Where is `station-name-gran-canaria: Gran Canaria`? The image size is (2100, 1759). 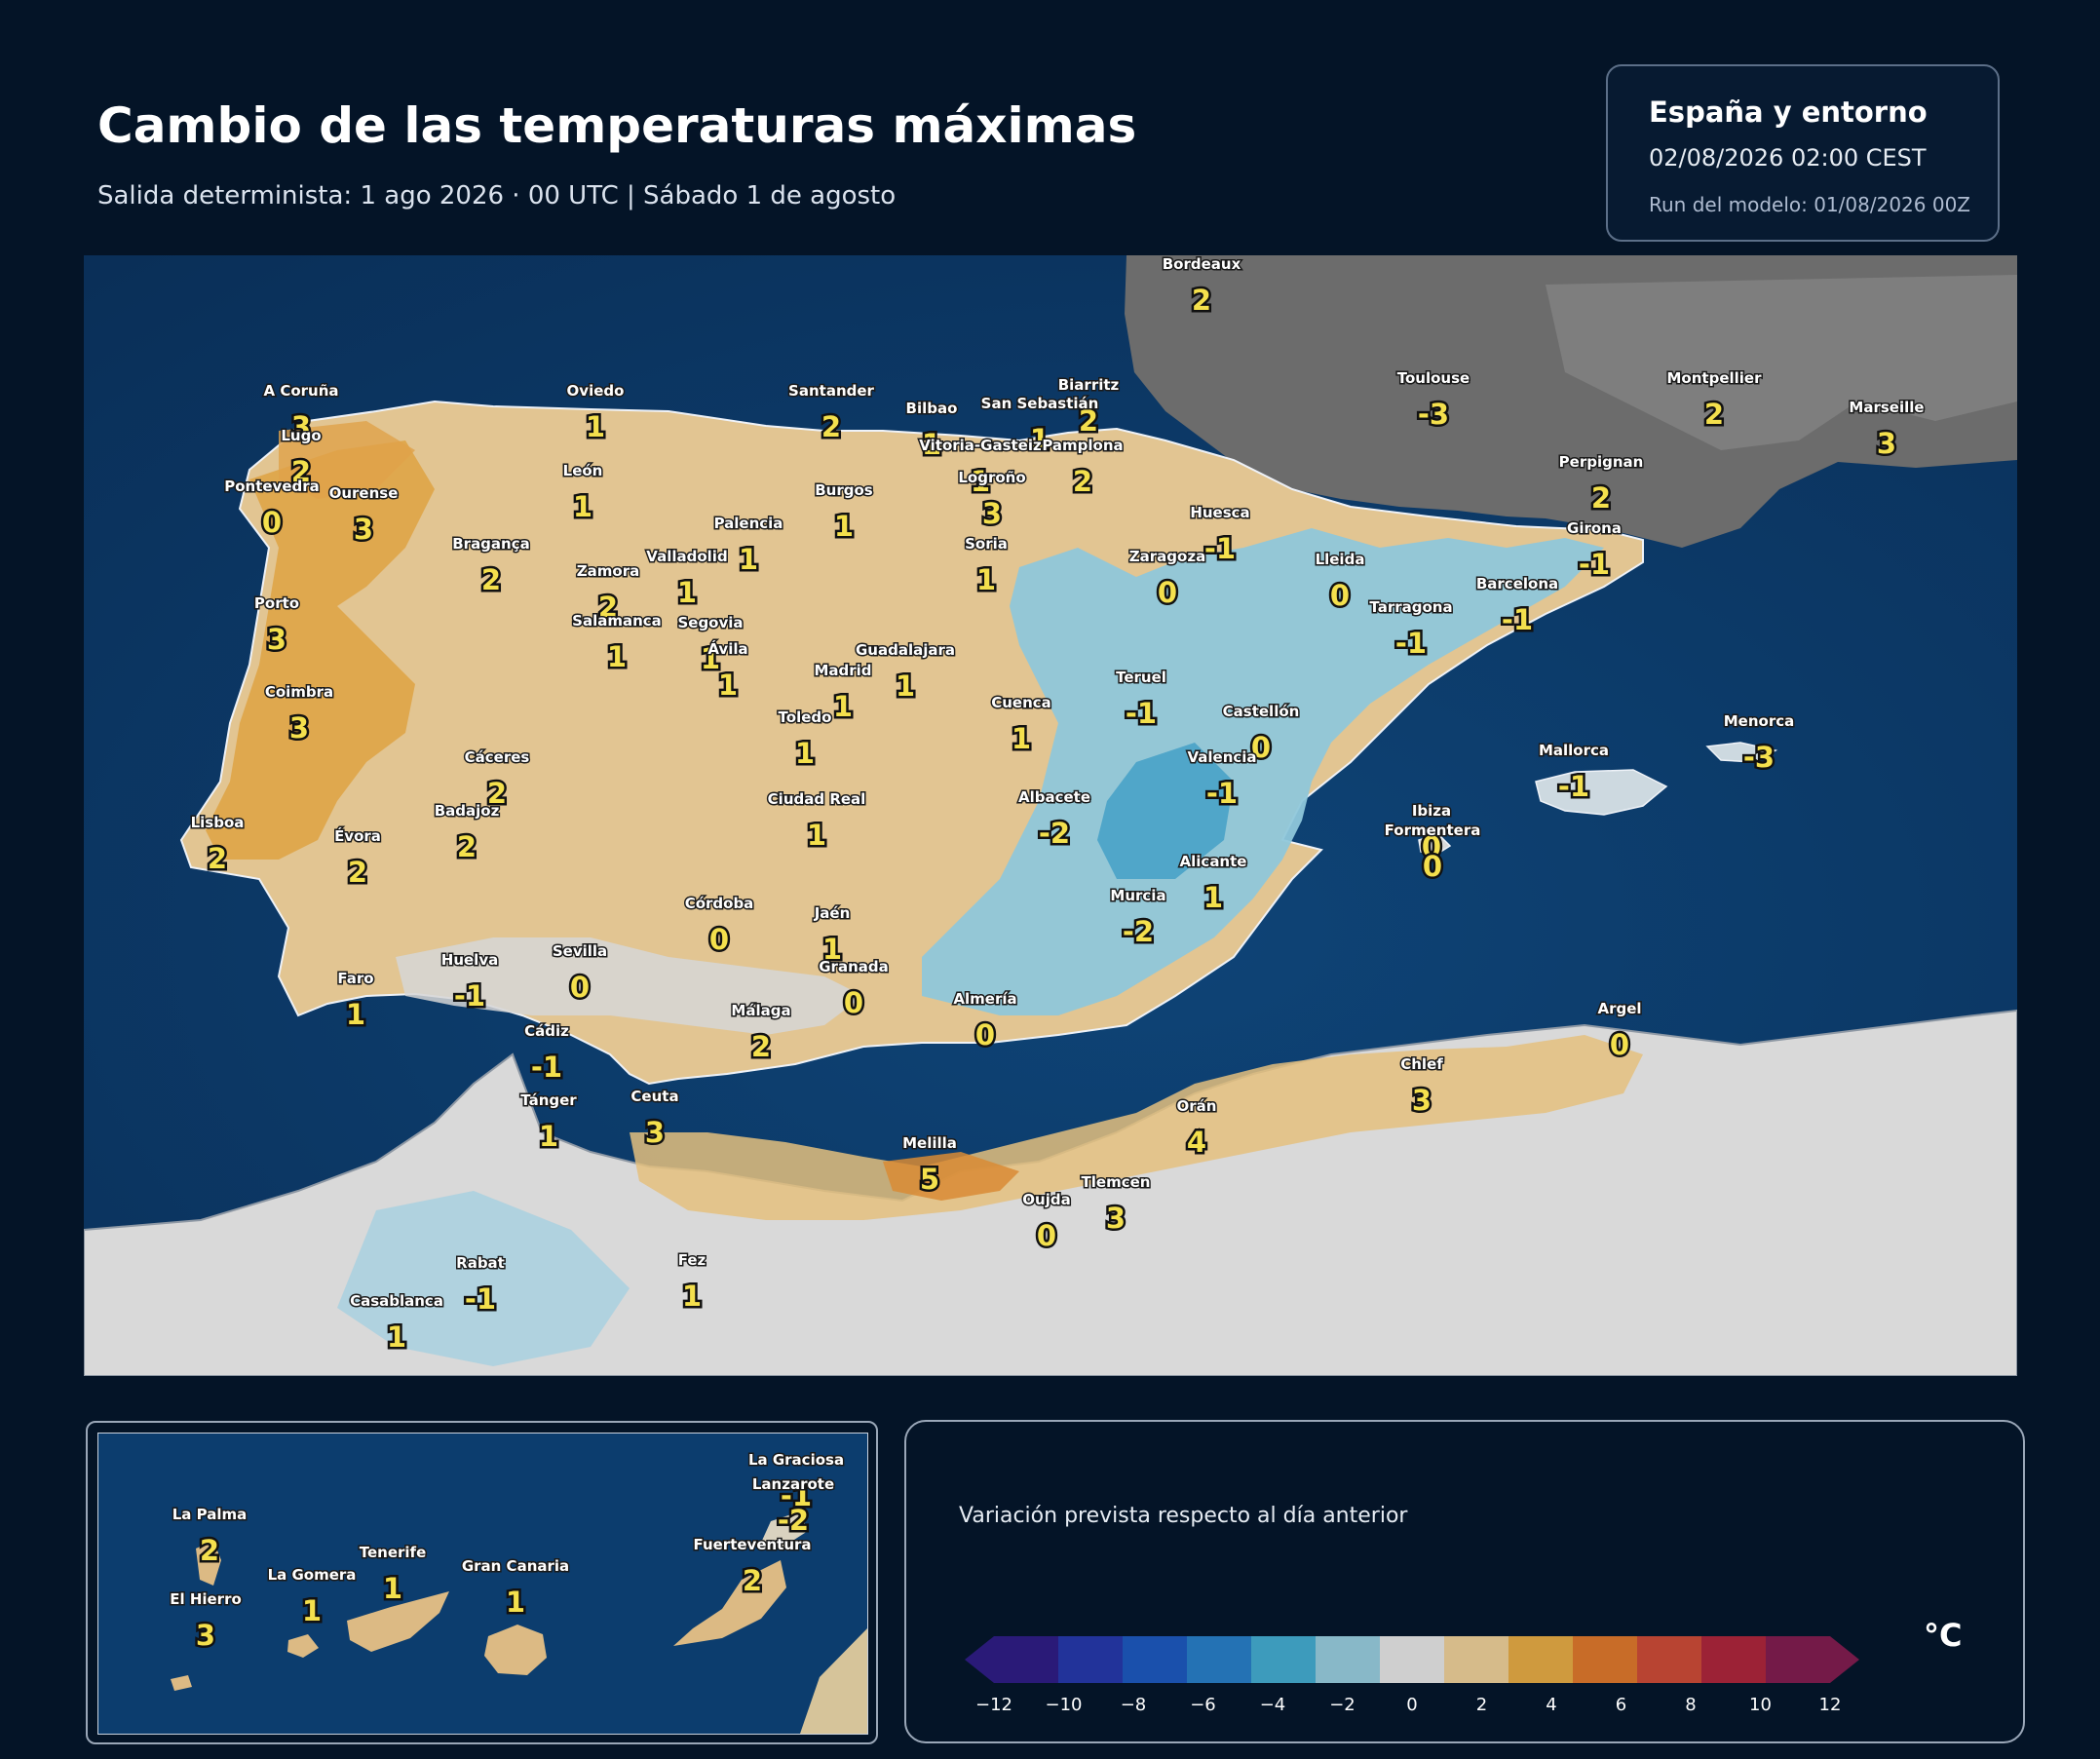 station-name-gran-canaria: Gran Canaria is located at coordinates (515, 1566).